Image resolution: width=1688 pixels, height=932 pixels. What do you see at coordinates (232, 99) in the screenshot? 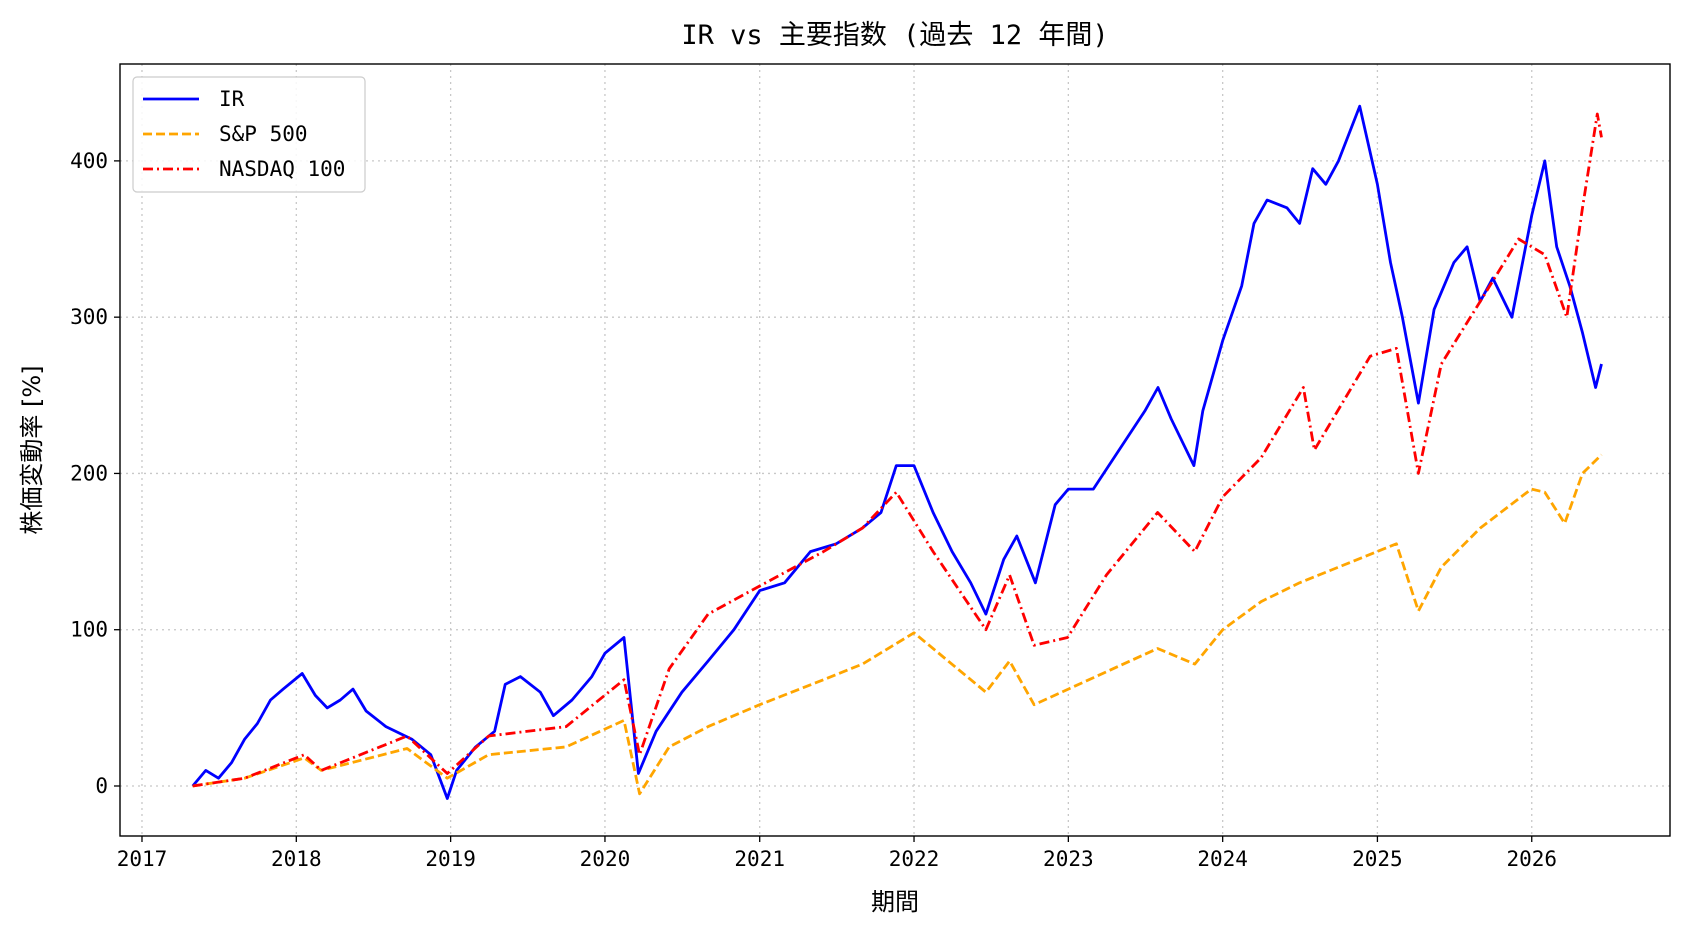
I see `legend-label: IR` at bounding box center [232, 99].